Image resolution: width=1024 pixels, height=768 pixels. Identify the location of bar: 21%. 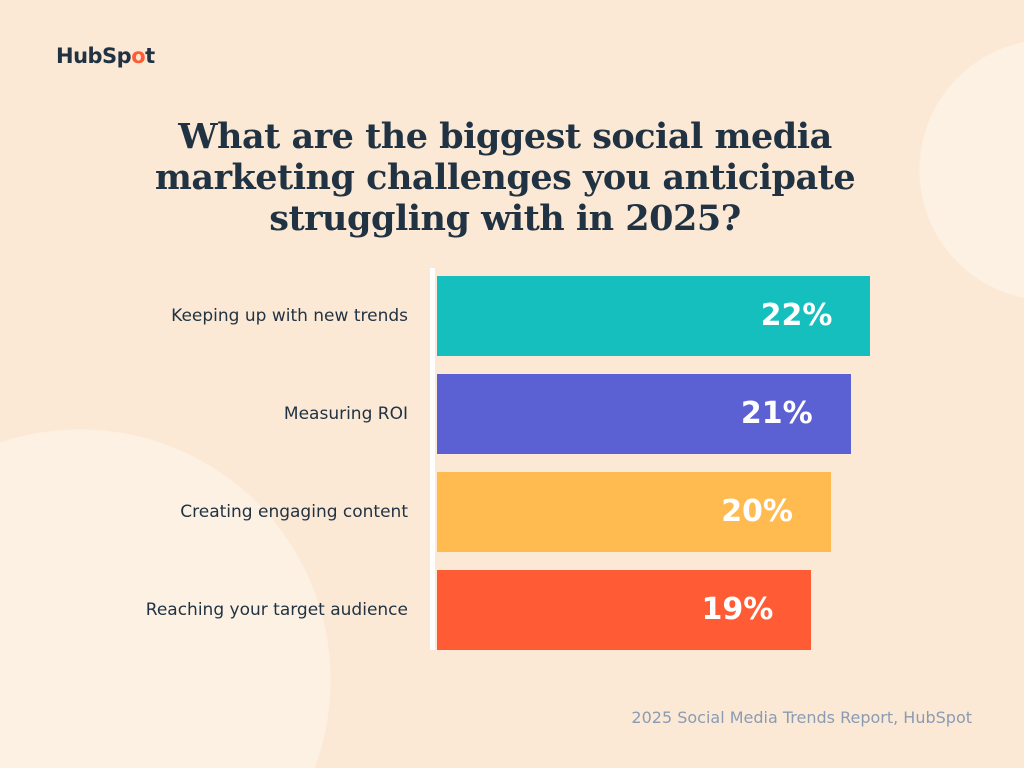
(644, 414).